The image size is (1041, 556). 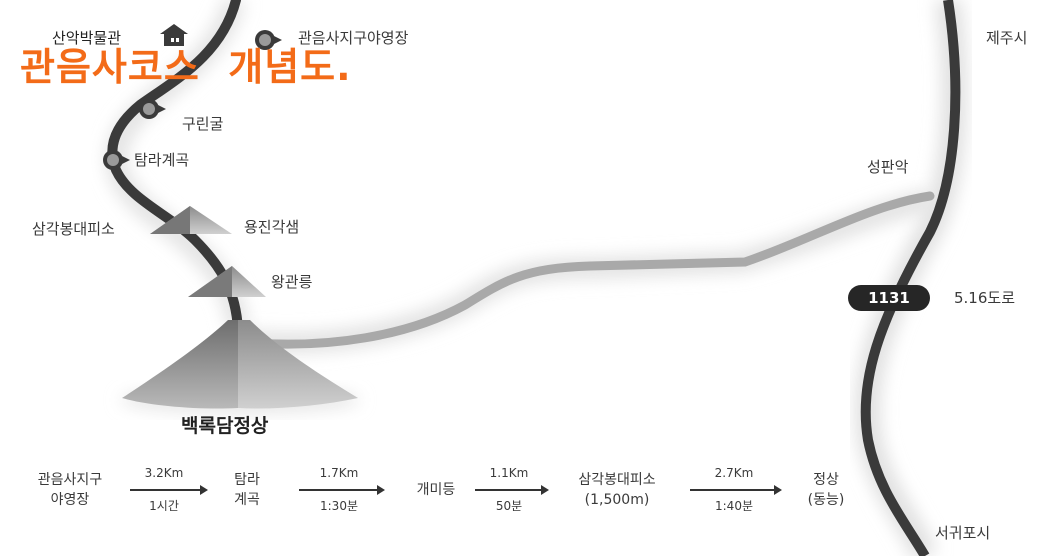 I want to click on leg-distance: 3.2Km, so click(x=164, y=473).